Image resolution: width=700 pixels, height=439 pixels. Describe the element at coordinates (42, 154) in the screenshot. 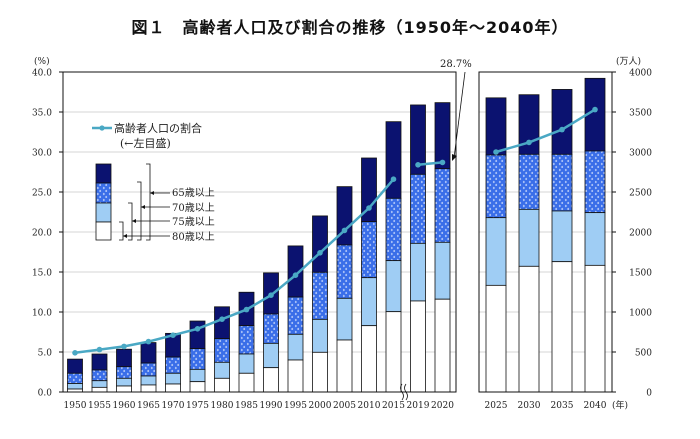

I see `left-axis-tick-label: 30.0` at that location.